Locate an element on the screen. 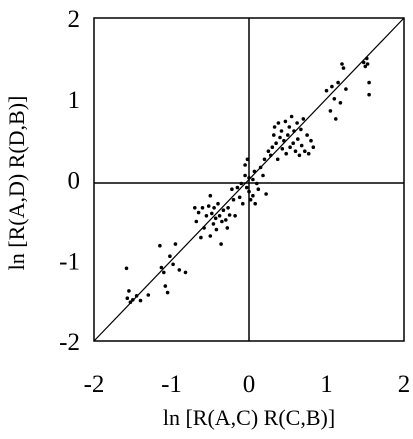 The width and height of the screenshot is (413, 439). x-tick-label: -1 is located at coordinates (171, 384).